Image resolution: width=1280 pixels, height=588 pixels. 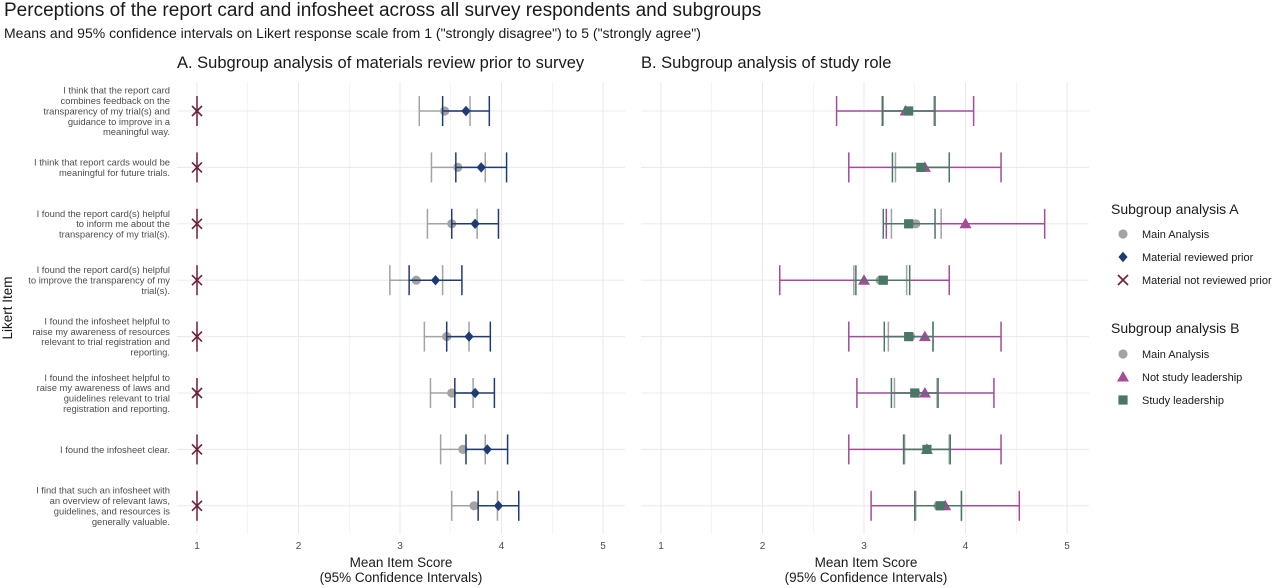 What do you see at coordinates (101, 331) in the screenshot?
I see `y-category-label: raise my awareness of resources` at bounding box center [101, 331].